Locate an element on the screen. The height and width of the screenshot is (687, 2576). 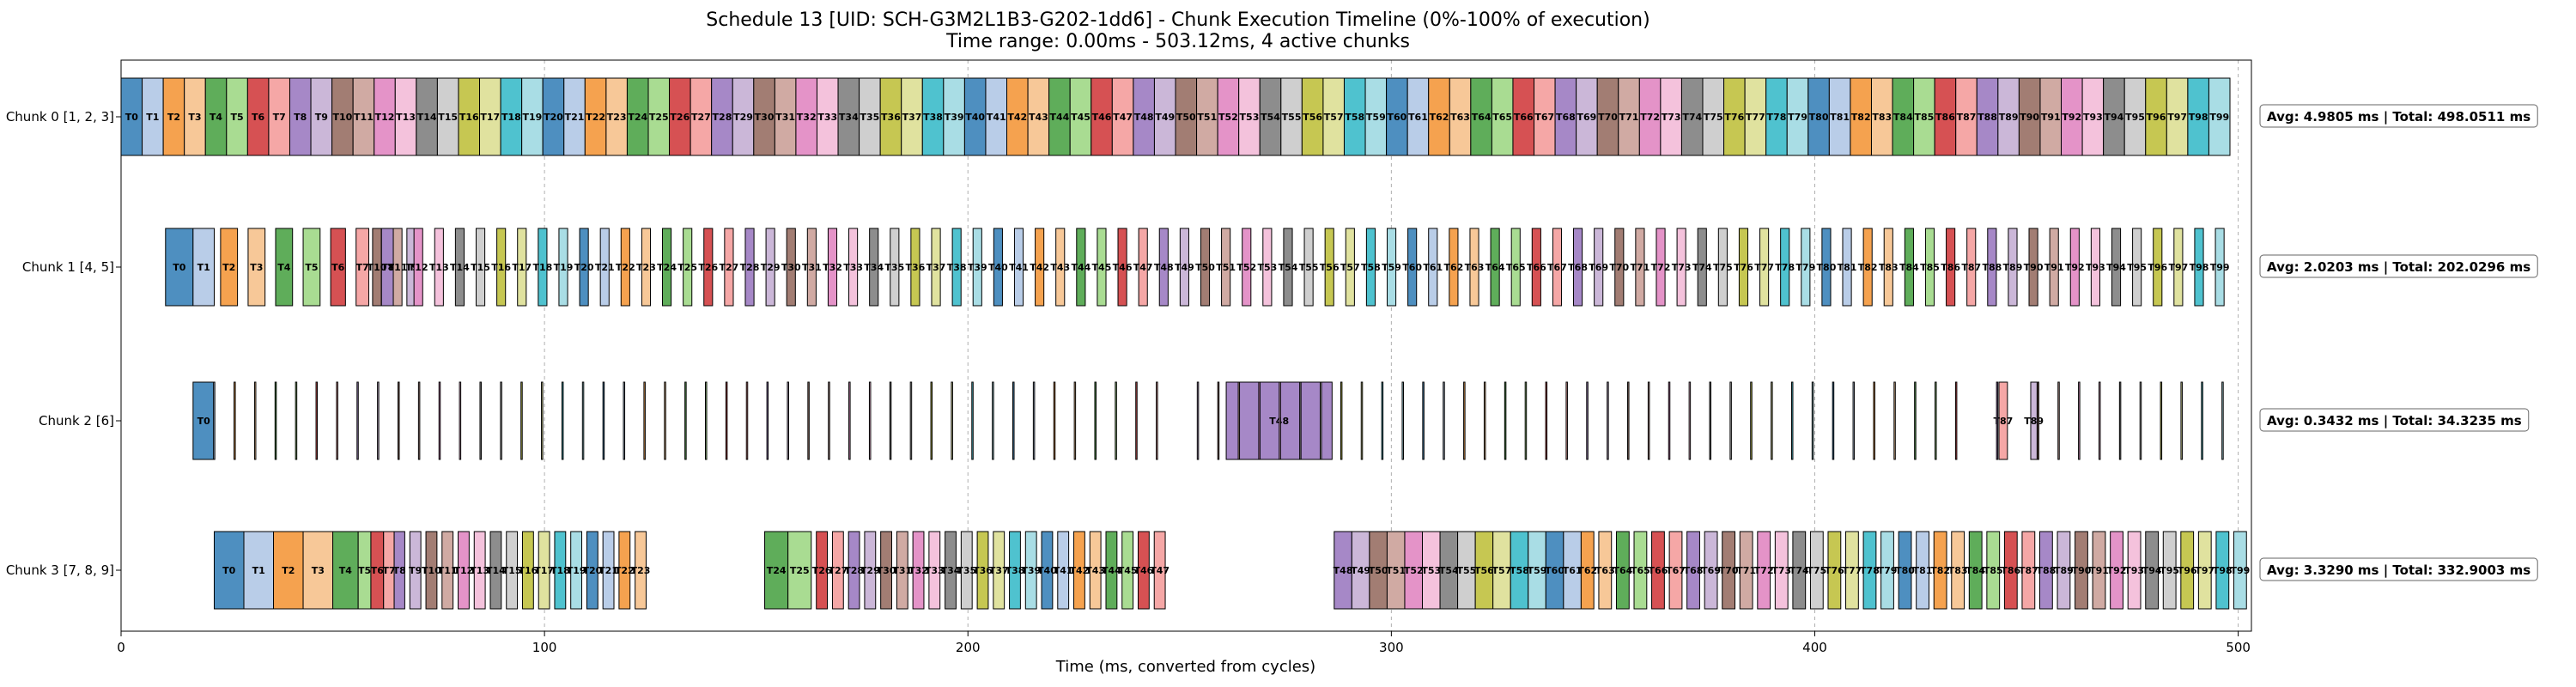
task-label: T15 is located at coordinates (481, 267).